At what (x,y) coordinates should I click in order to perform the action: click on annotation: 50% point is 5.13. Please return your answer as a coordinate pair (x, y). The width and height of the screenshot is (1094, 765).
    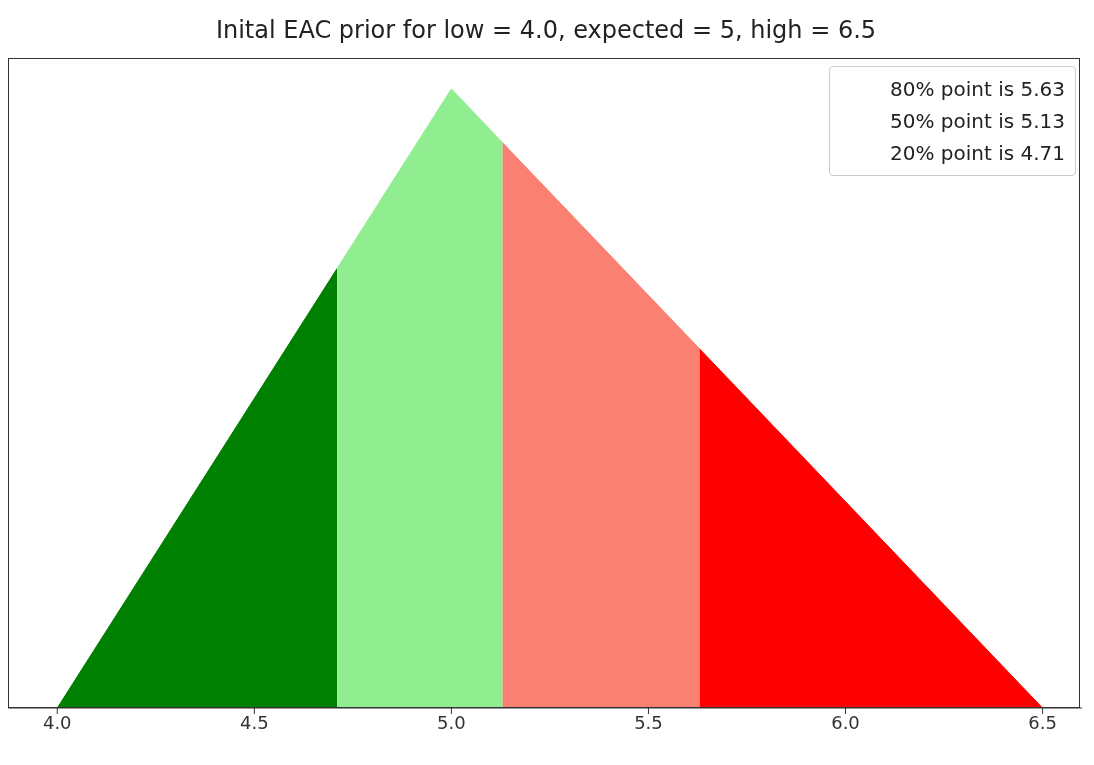
    Looking at the image, I should click on (977, 121).